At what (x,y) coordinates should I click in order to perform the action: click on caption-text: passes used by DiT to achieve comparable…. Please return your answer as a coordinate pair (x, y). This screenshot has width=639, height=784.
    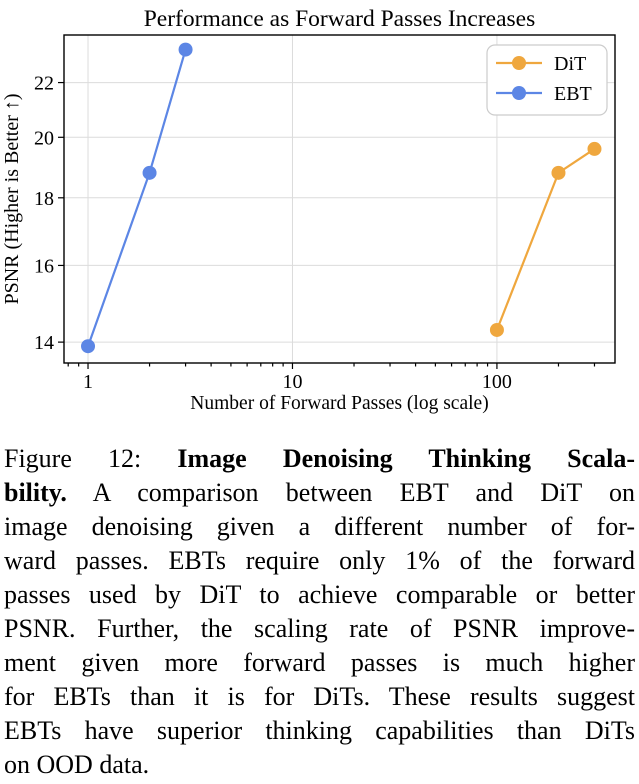
    Looking at the image, I should click on (319, 594).